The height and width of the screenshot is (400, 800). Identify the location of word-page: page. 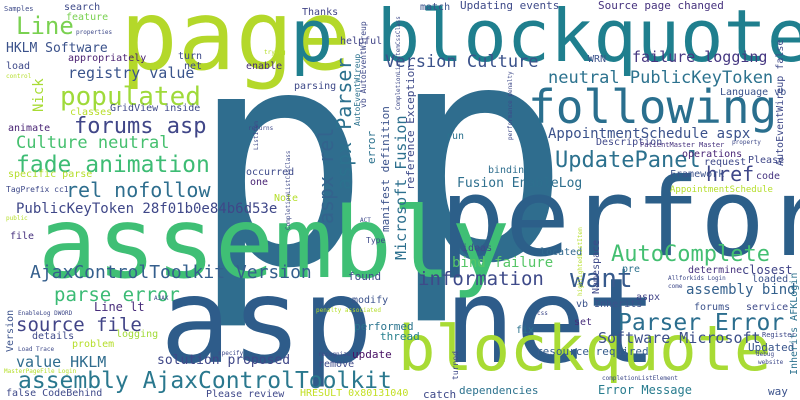
(236, 46).